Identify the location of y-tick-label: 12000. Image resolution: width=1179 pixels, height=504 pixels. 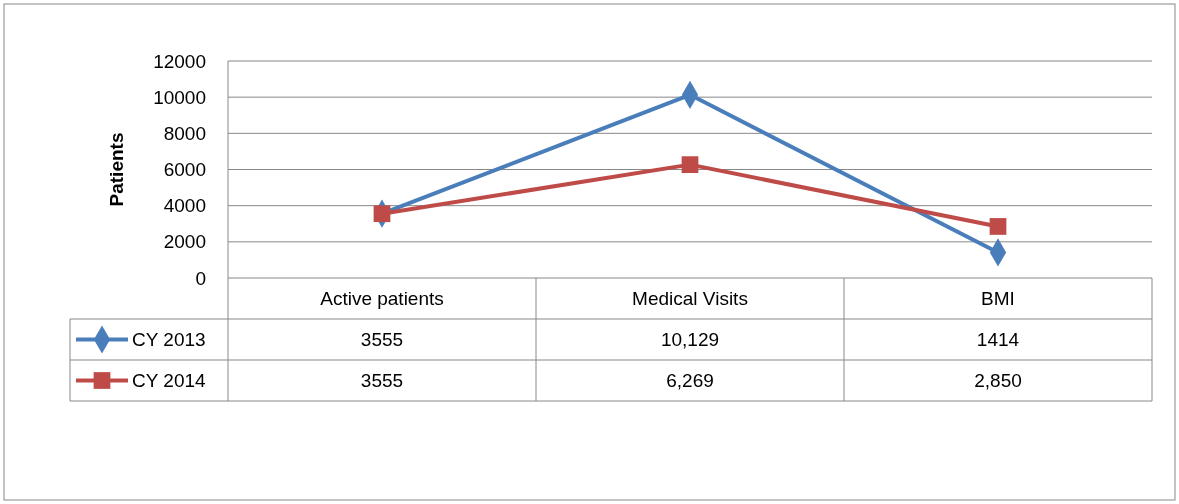
(179, 61).